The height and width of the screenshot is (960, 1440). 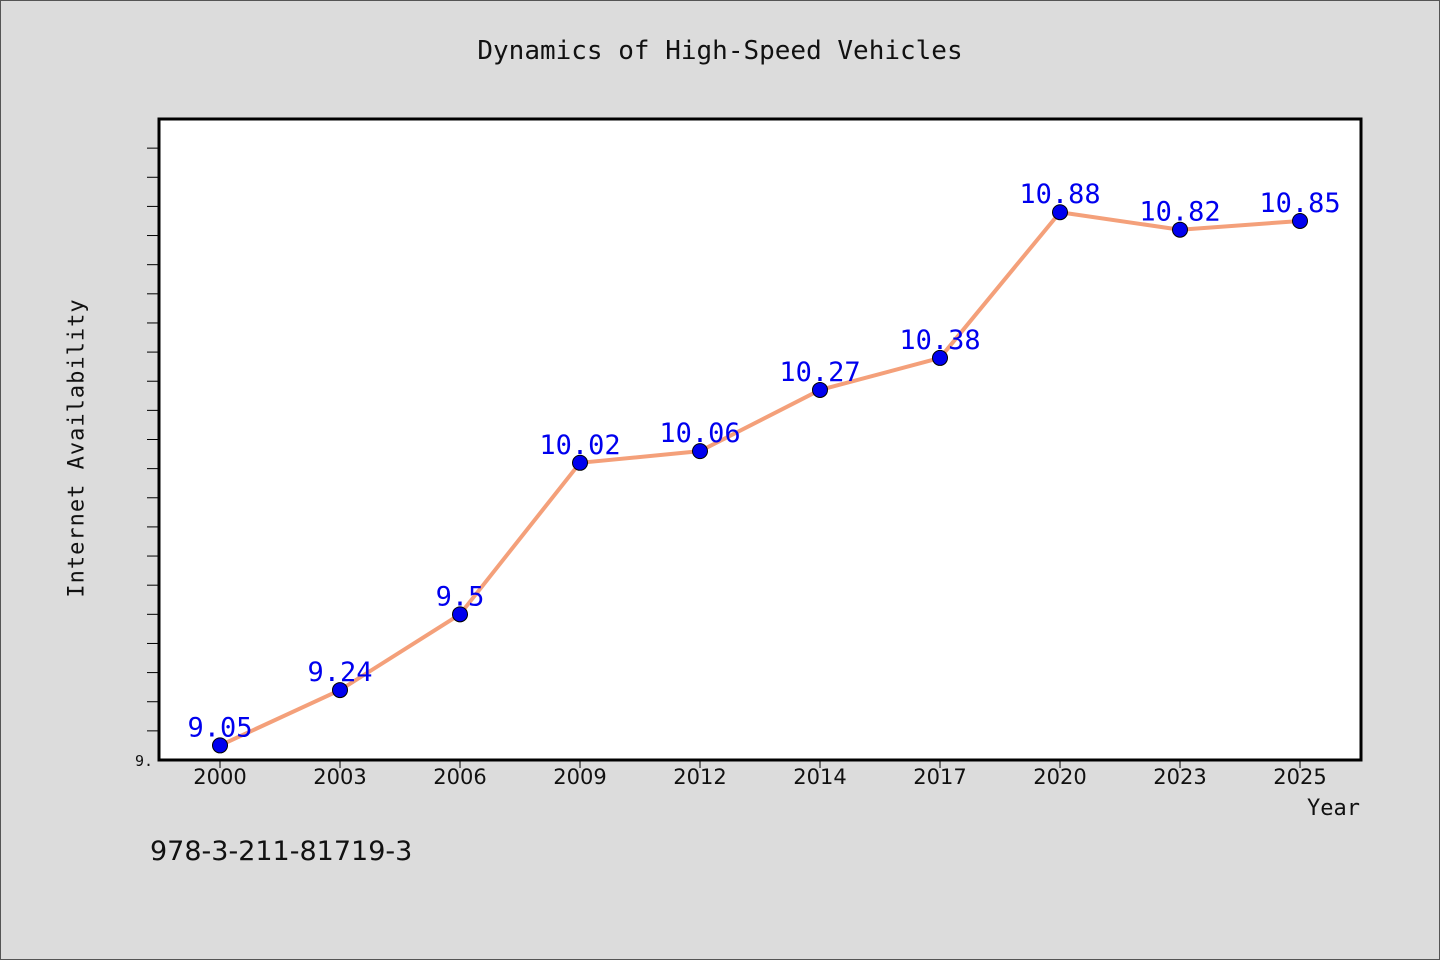 I want to click on chart-title: Dynamics of High-Speed Vehicles, so click(x=720, y=51).